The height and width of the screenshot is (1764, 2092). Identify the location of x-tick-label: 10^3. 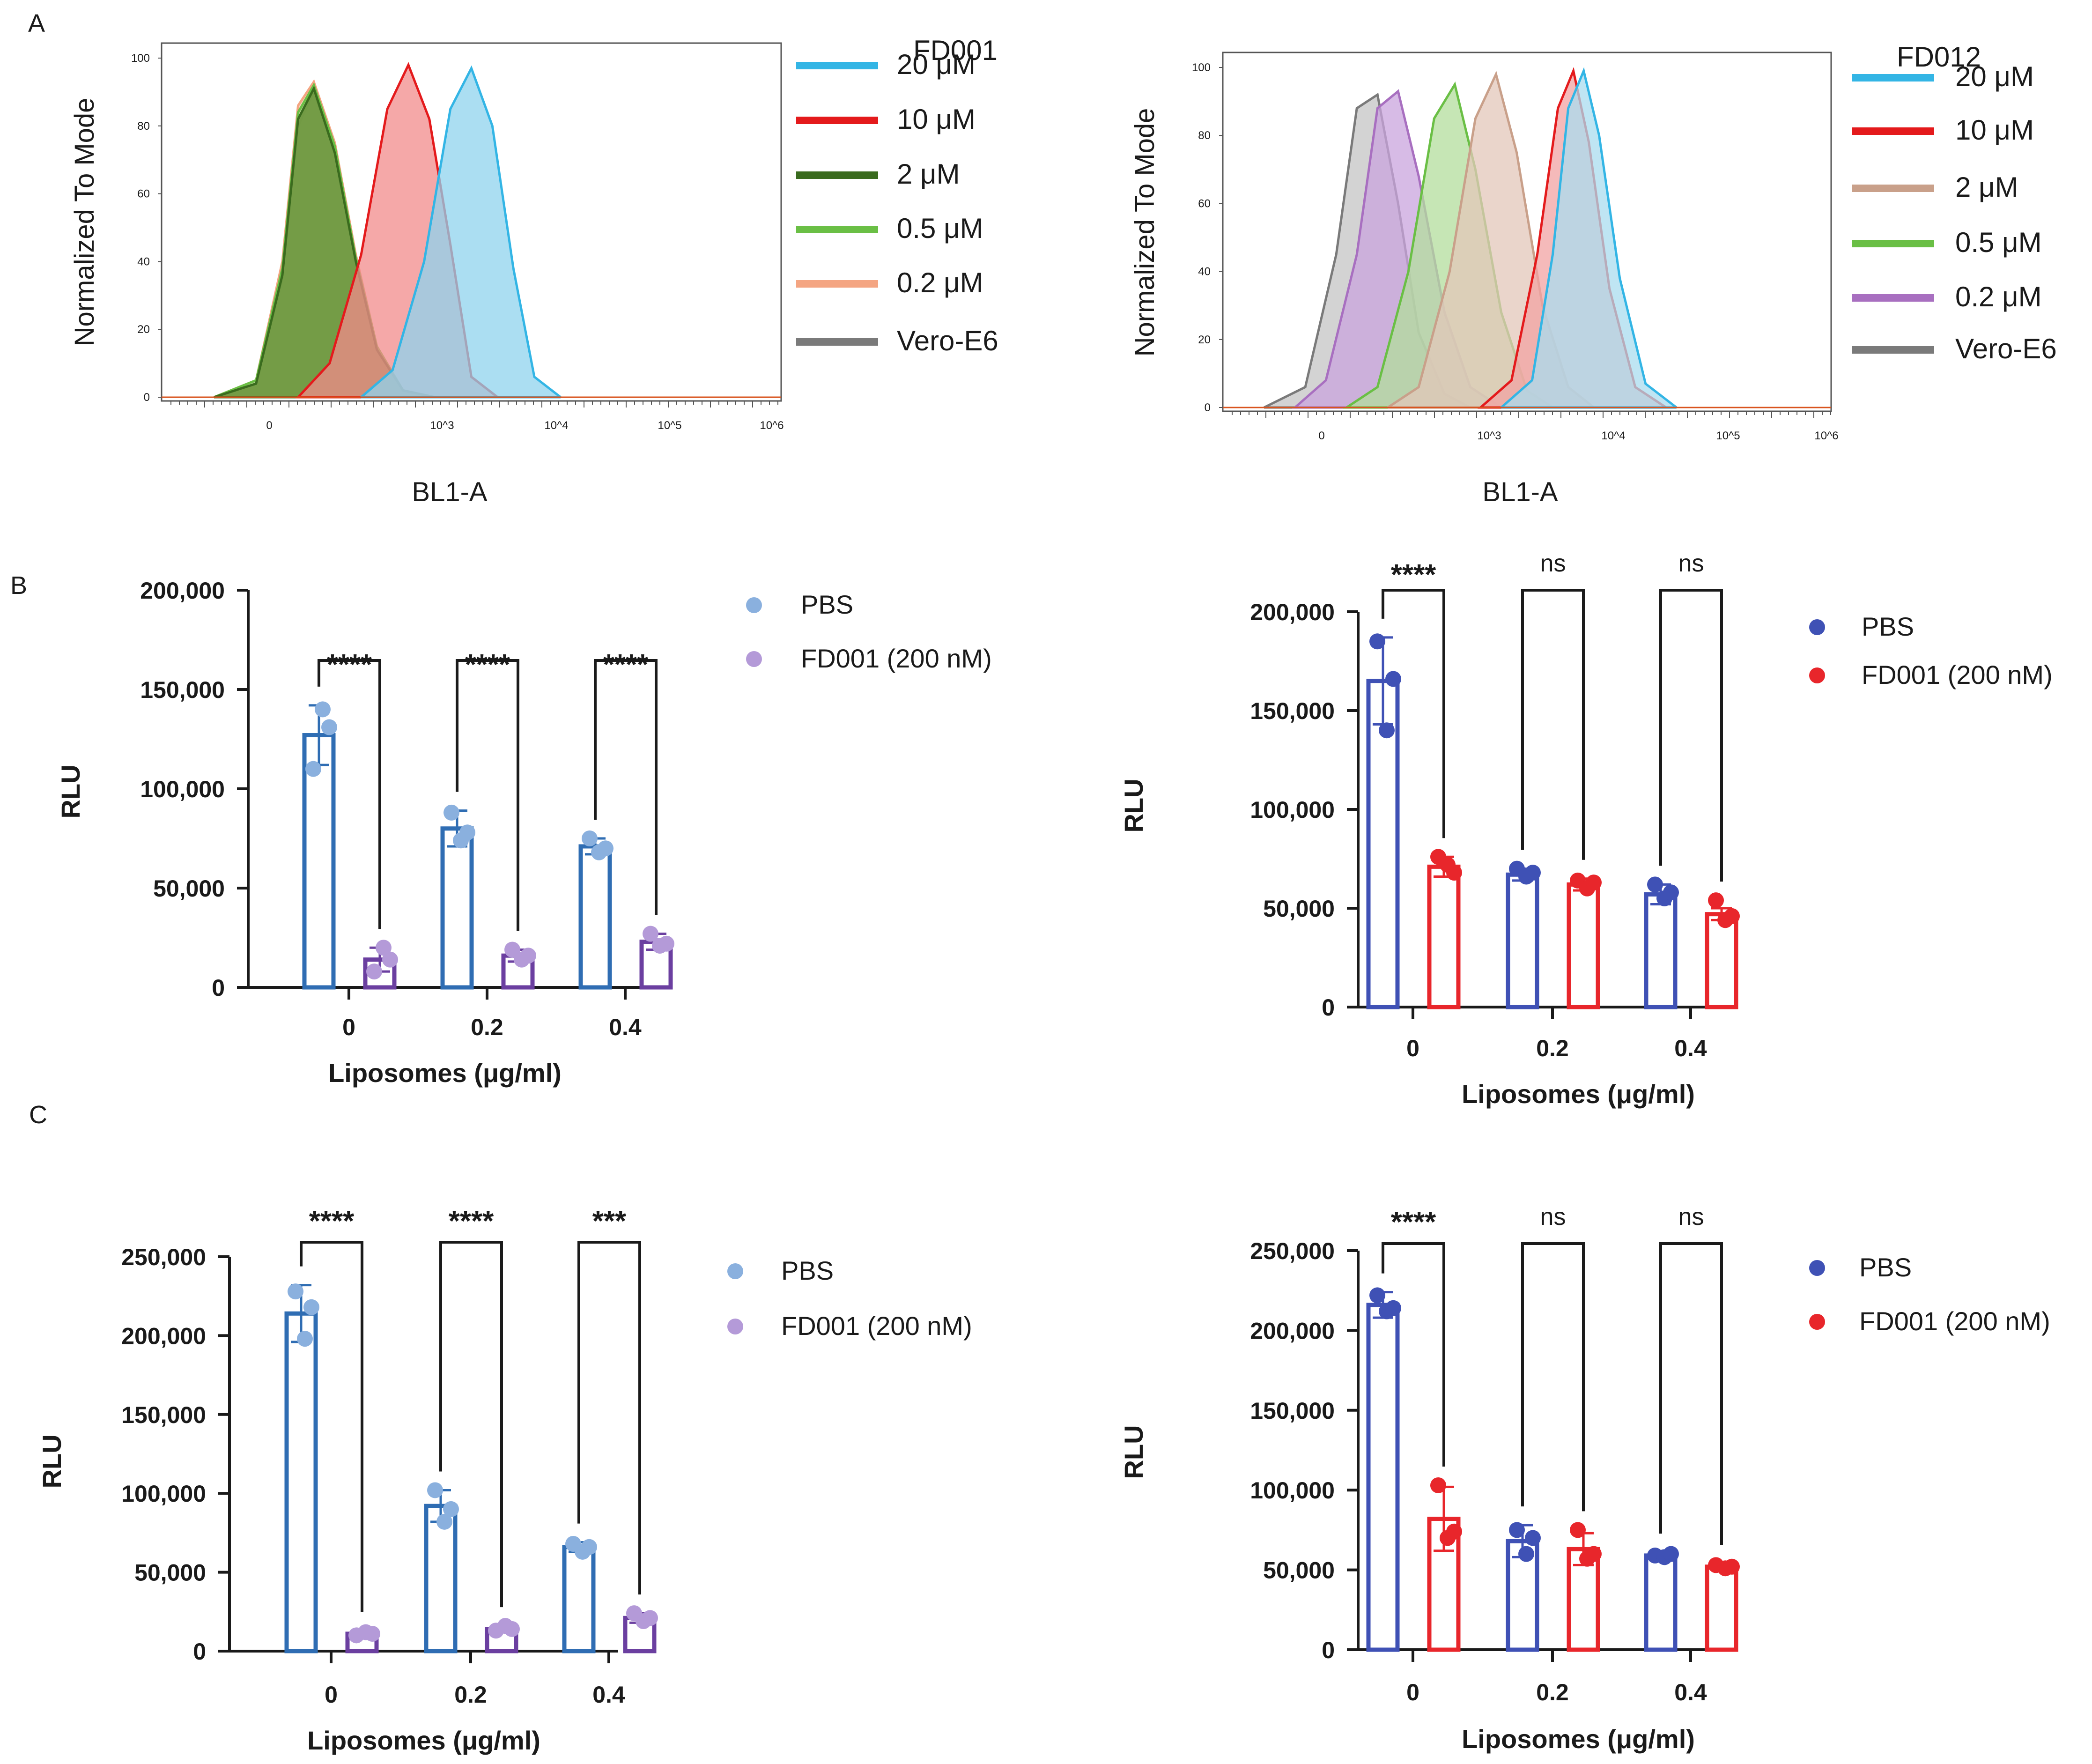
(1489, 436).